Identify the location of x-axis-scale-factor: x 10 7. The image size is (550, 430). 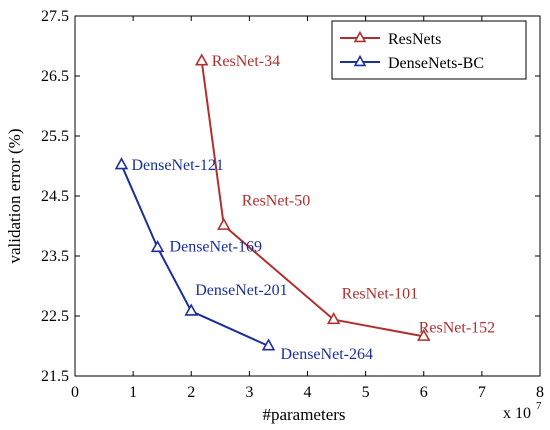
(522, 411).